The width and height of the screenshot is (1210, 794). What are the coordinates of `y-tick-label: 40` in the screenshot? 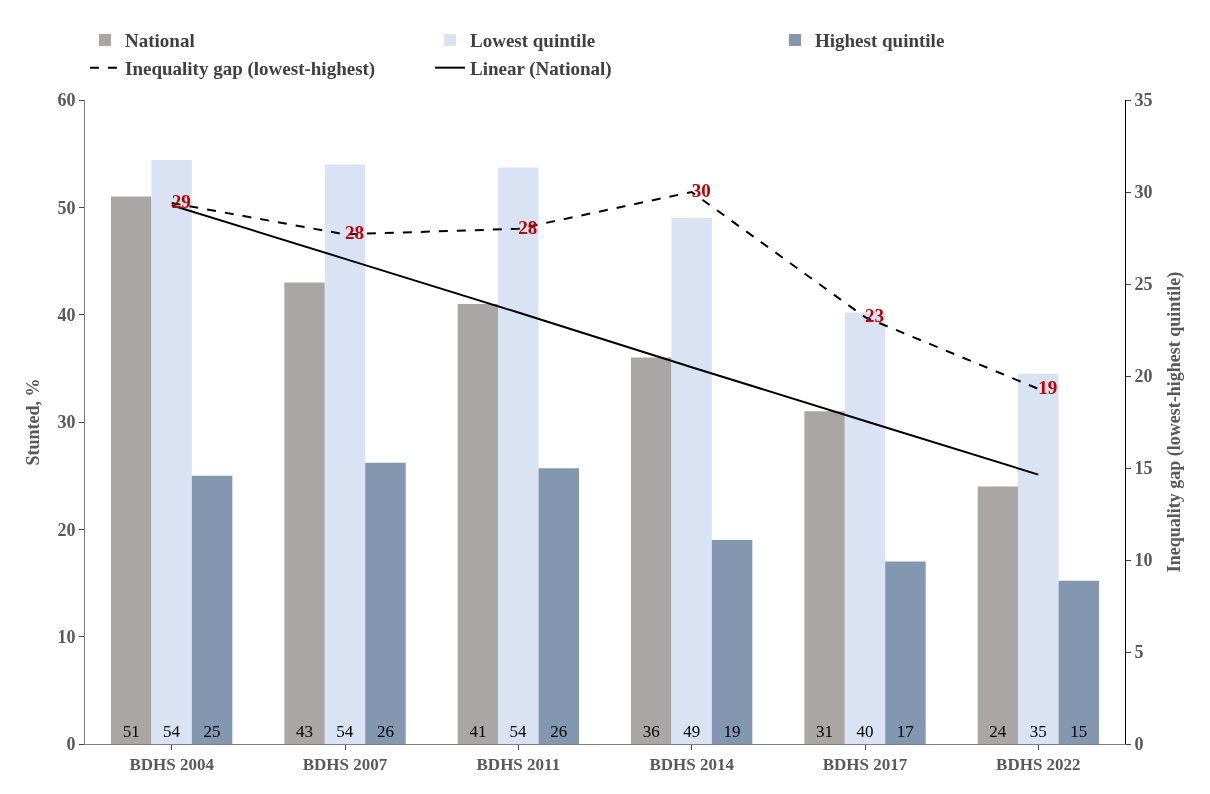 It's located at (66, 314).